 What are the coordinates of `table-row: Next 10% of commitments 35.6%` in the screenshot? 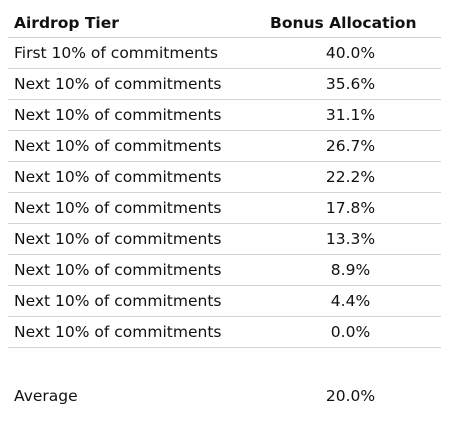 It's located at (224, 84).